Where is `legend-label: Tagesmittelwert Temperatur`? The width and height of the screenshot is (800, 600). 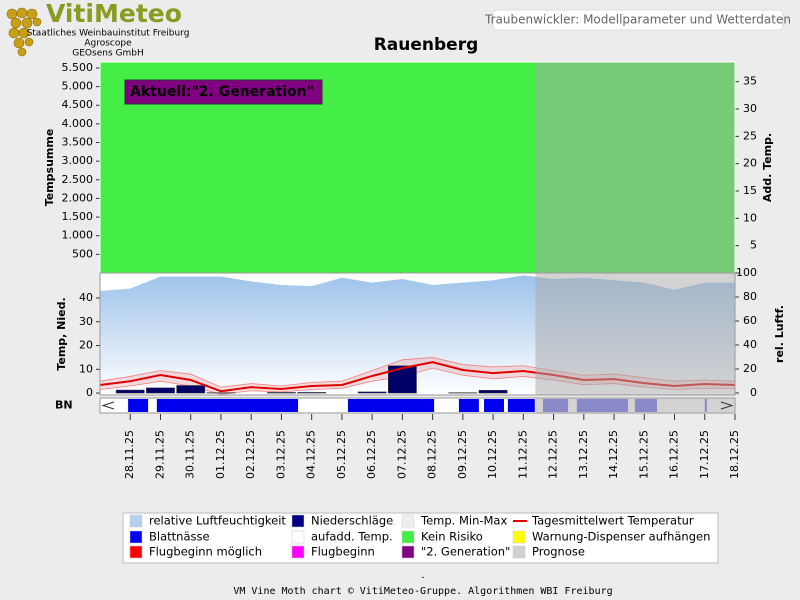 legend-label: Tagesmittelwert Temperatur is located at coordinates (612, 521).